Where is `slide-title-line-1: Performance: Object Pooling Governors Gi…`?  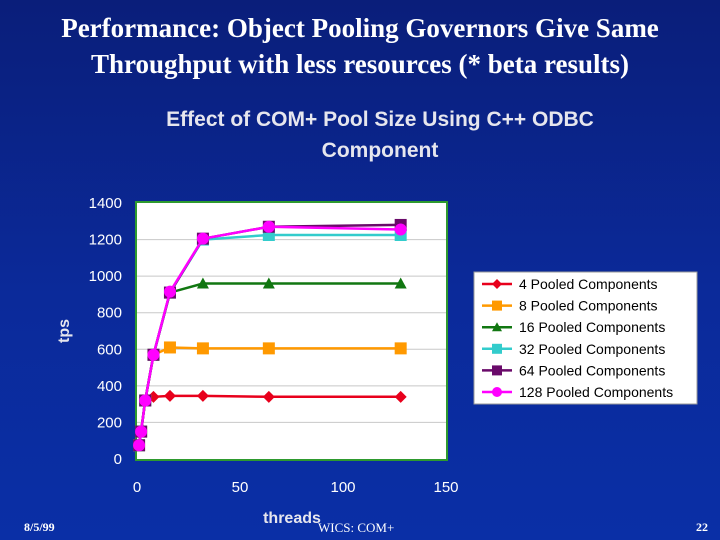 slide-title-line-1: Performance: Object Pooling Governors Gi… is located at coordinates (360, 28).